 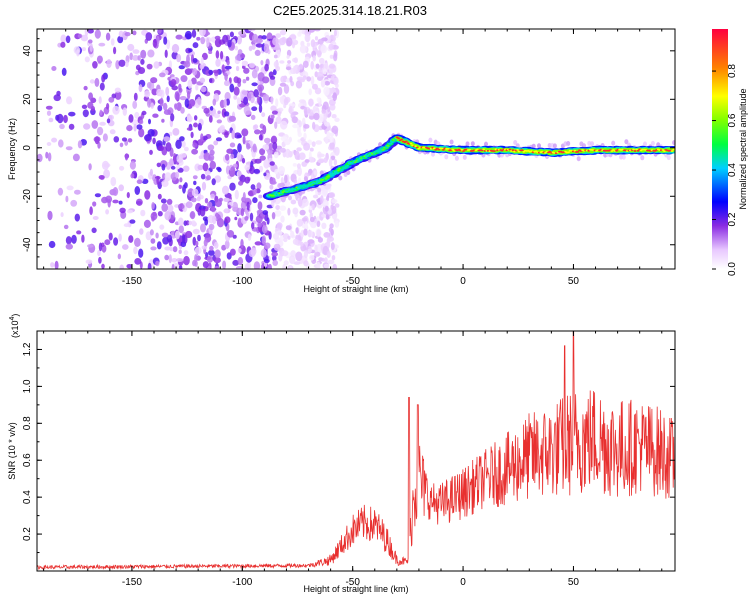 What do you see at coordinates (27, 534) in the screenshot?
I see `y-tick-label: 0.2` at bounding box center [27, 534].